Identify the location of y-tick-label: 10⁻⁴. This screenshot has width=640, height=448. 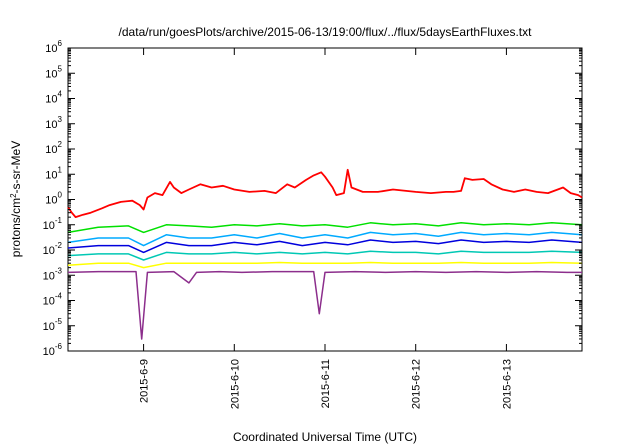
(53, 300).